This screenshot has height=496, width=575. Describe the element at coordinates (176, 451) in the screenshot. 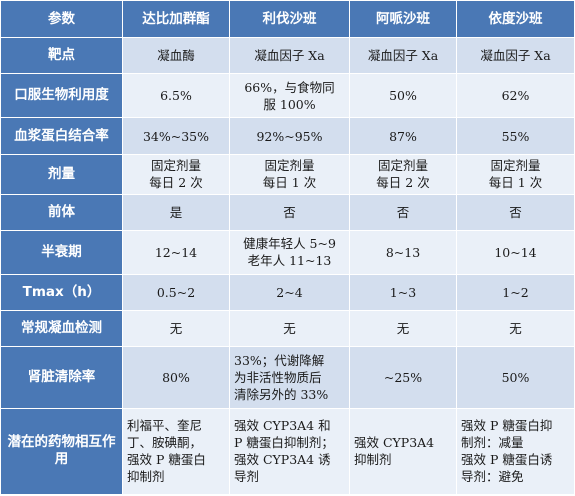

I see `table-cell: 利福平、奎尼 丁、胺碘酮， 强效 P 糖蛋白 抑制剂` at that location.